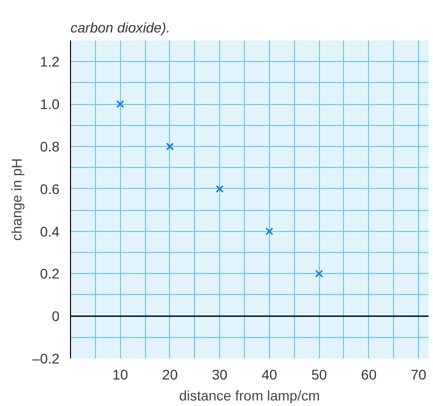  I want to click on x-axis-title: distance from lamp/cm, so click(249, 396).